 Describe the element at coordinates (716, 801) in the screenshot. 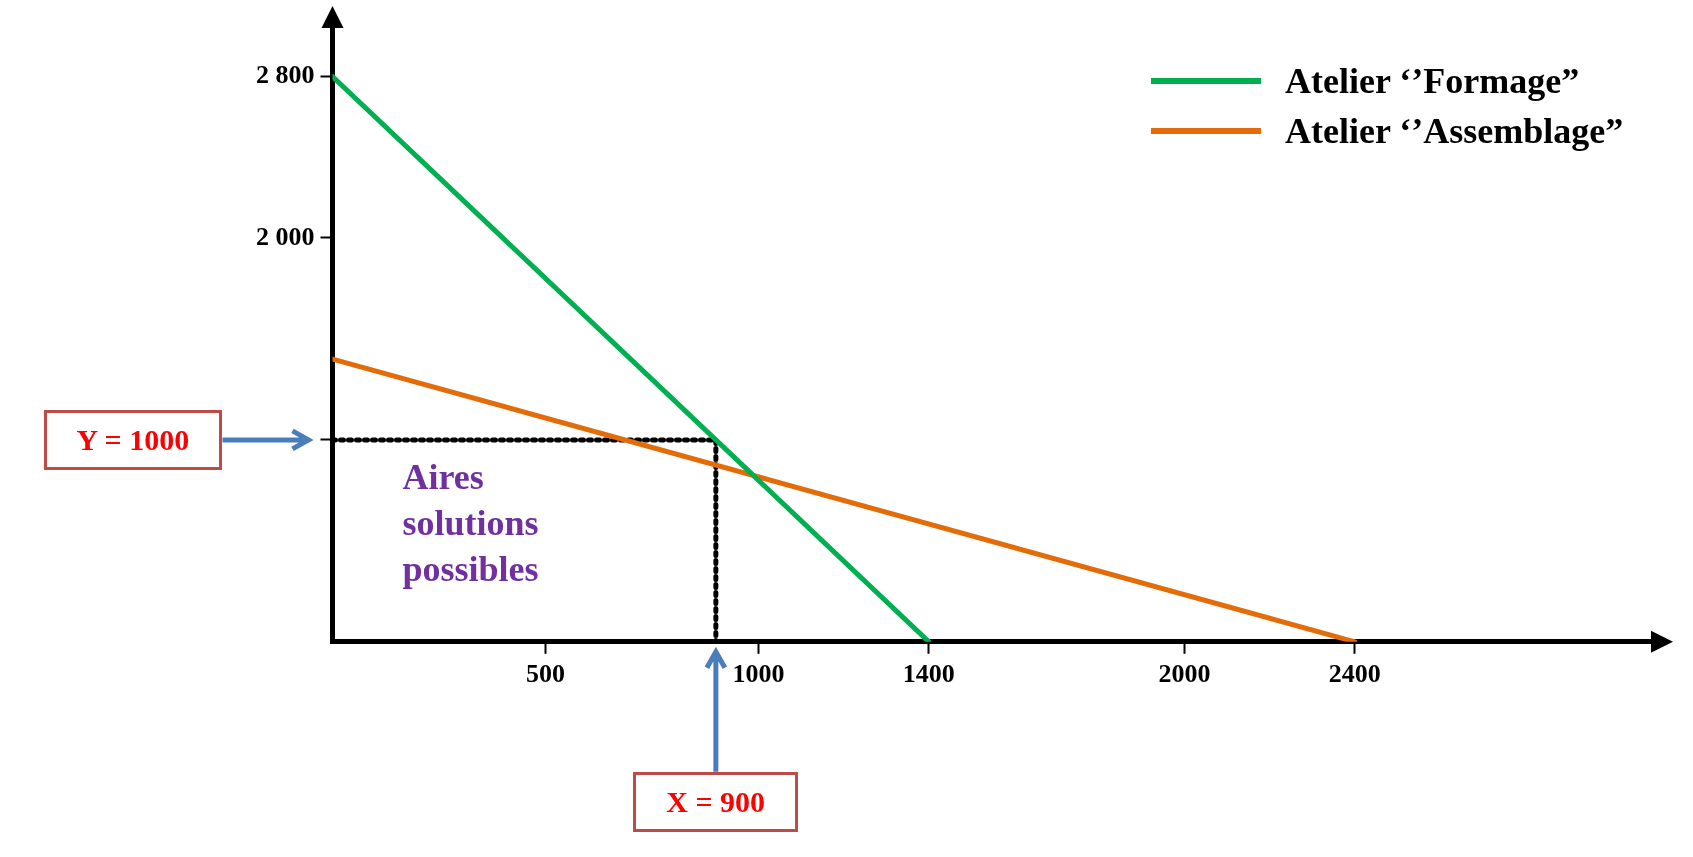

I see `text: X = 900` at that location.